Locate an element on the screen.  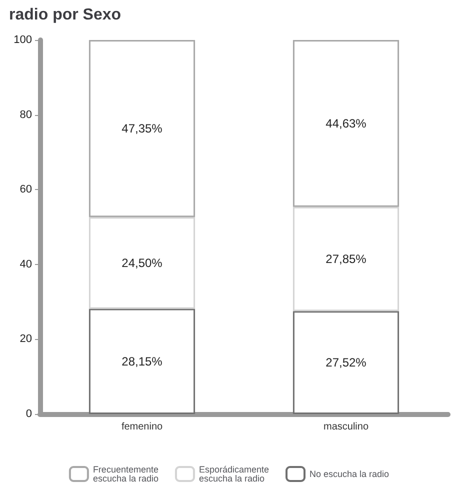
x-tick-label: masculino is located at coordinates (346, 427).